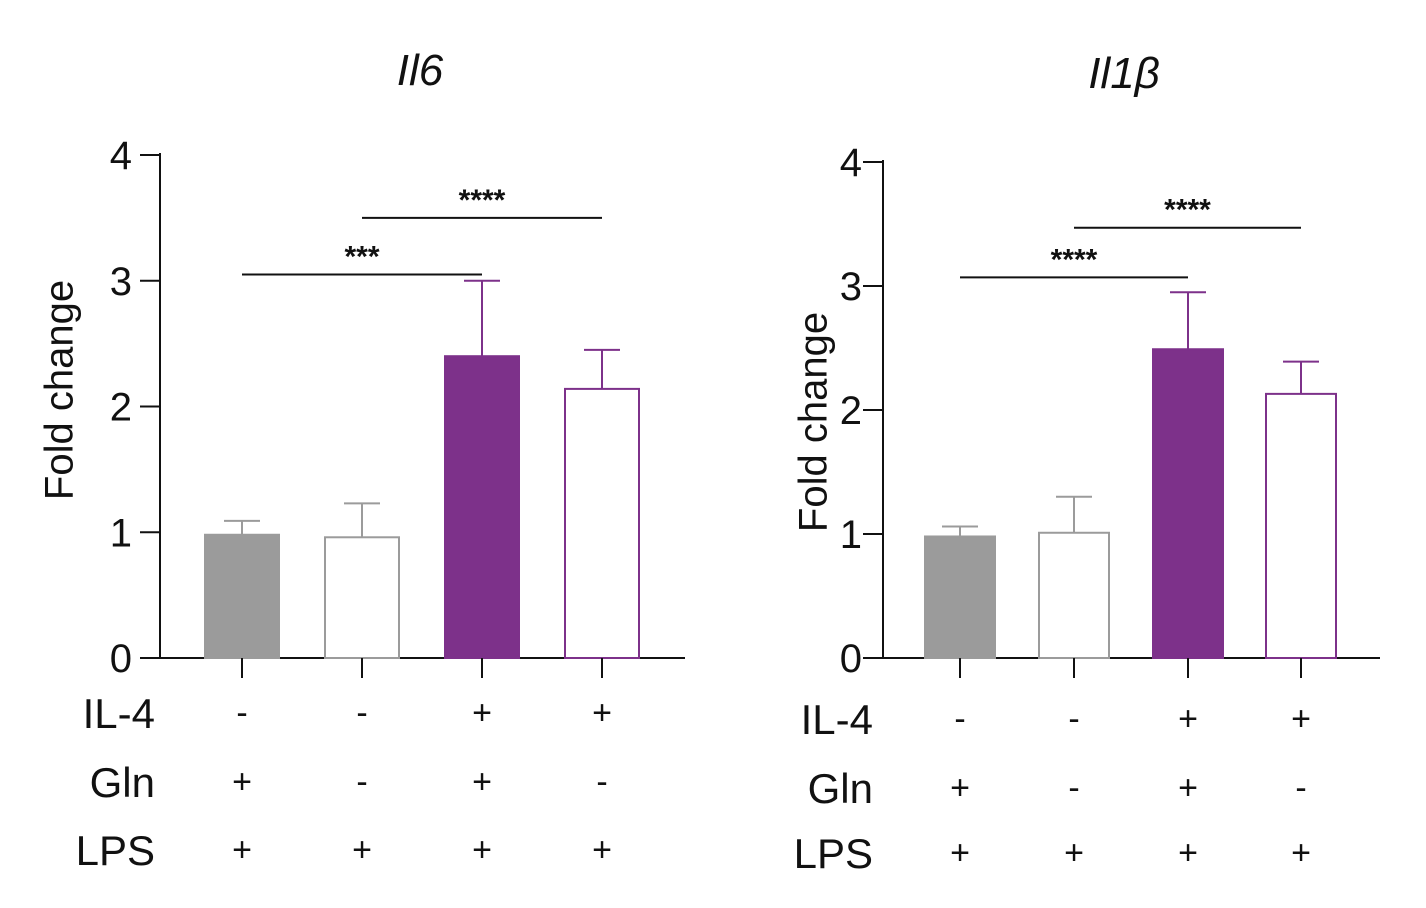 Image resolution: width=1426 pixels, height=908 pixels. What do you see at coordinates (1124, 73) in the screenshot?
I see `chart-title: Il1β` at bounding box center [1124, 73].